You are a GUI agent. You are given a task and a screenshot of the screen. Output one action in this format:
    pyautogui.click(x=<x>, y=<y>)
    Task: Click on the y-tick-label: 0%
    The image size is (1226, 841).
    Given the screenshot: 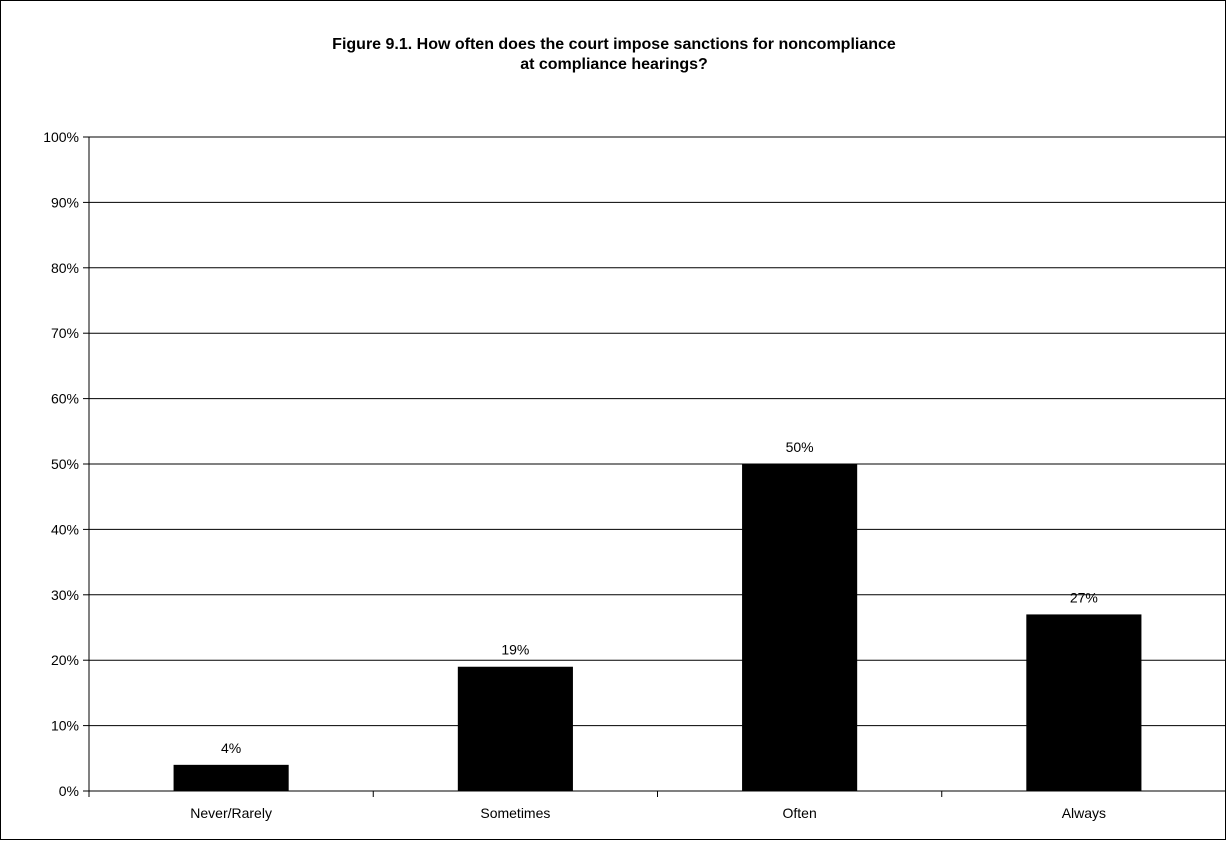 What is the action you would take?
    pyautogui.click(x=69, y=791)
    